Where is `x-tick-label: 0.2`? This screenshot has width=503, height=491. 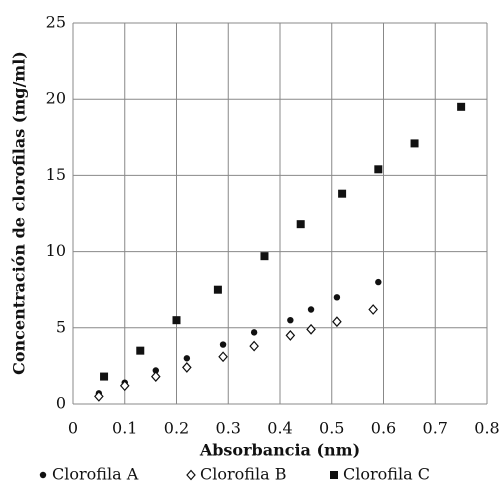
x-tick-label: 0.2 is located at coordinates (176, 428).